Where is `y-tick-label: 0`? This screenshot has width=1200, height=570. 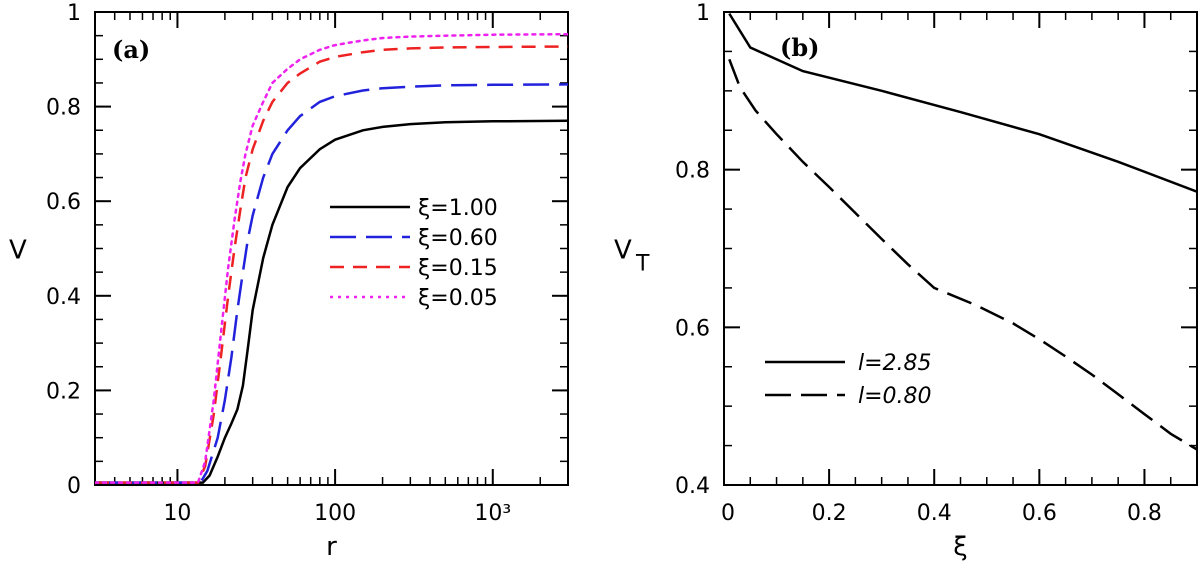
y-tick-label: 0 is located at coordinates (74, 486).